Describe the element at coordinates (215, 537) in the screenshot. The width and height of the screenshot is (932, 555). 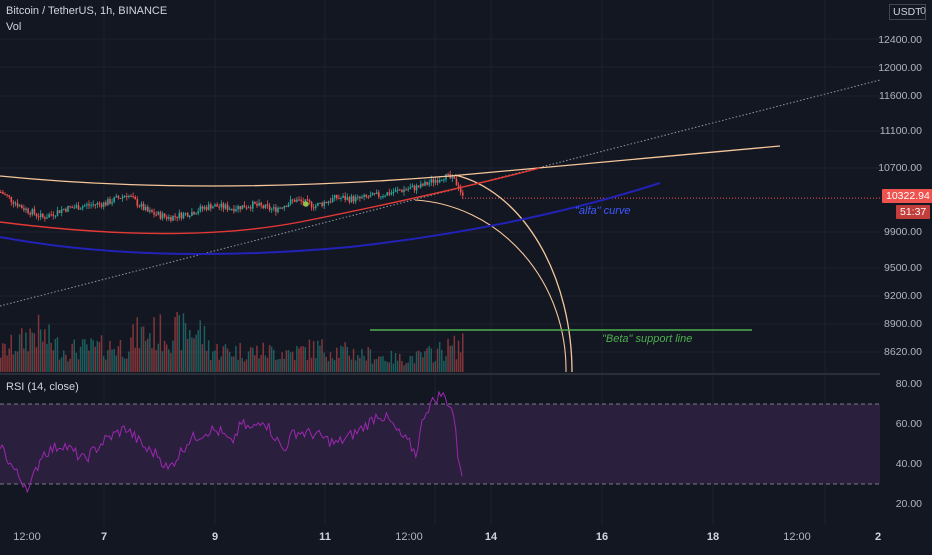
I see `time-tick: 9` at that location.